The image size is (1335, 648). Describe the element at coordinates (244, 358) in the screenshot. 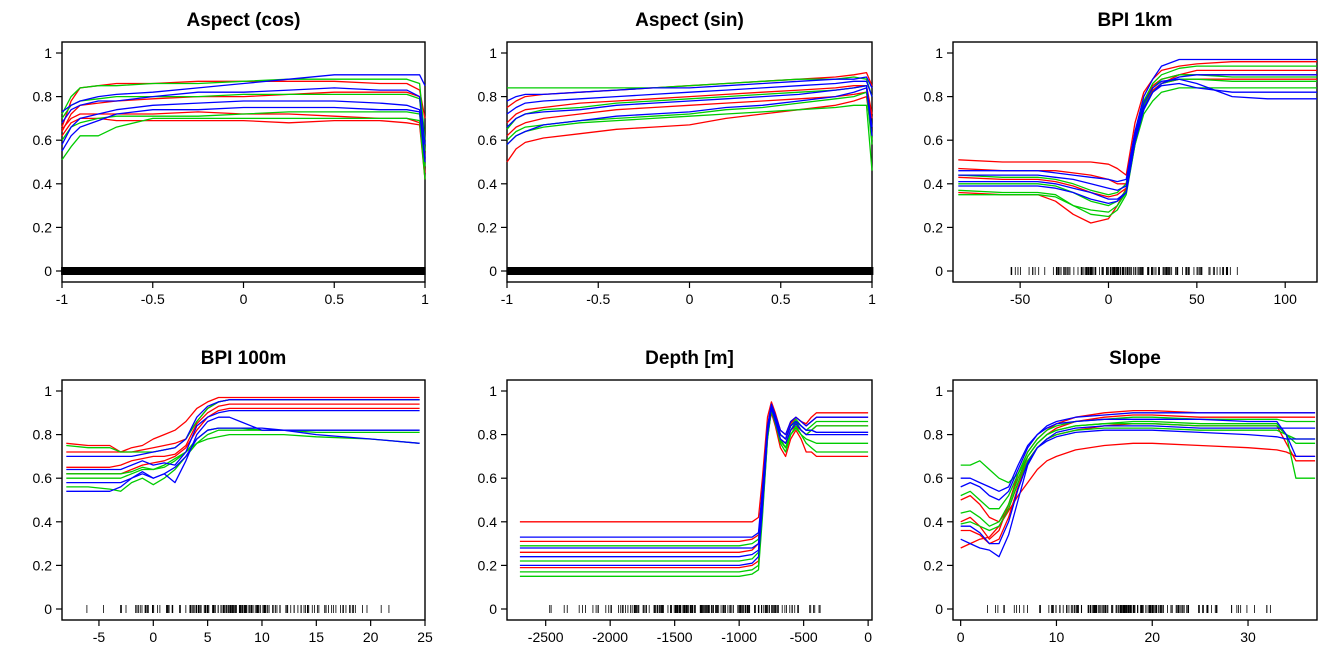

I see `panel-title: BPI 100m` at that location.